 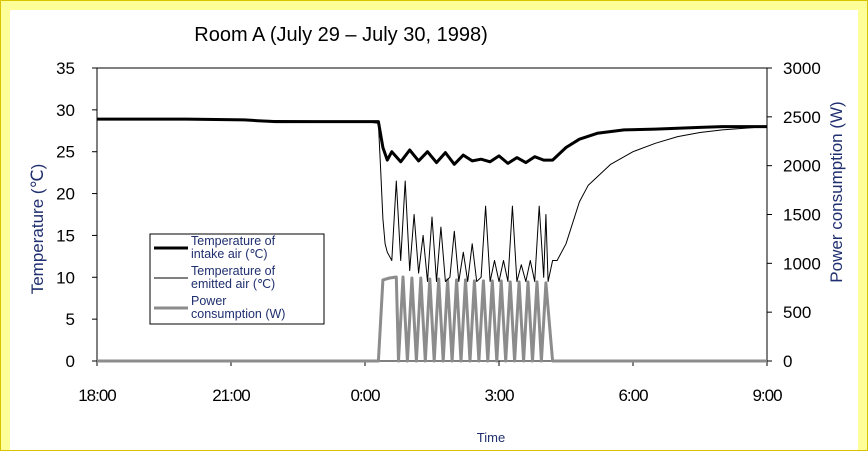 I want to click on x-axis-label: Time, so click(x=491, y=437).